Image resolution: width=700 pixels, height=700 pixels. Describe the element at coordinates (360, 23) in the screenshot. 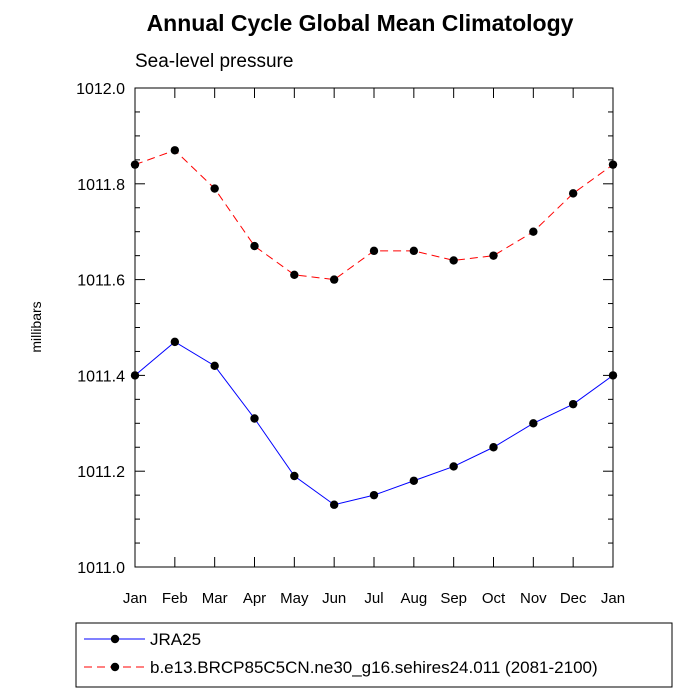

I see `chart-title: Annual Cycle Global Mean Climatology` at that location.